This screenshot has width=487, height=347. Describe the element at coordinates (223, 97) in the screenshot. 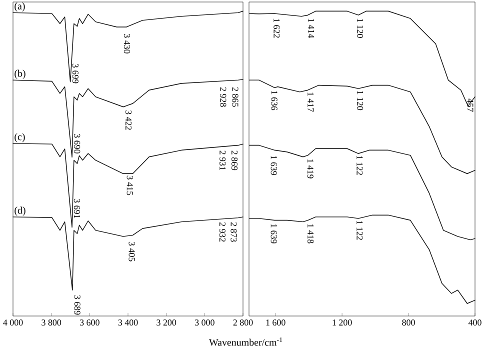

I see `annotation: 2 928` at that location.